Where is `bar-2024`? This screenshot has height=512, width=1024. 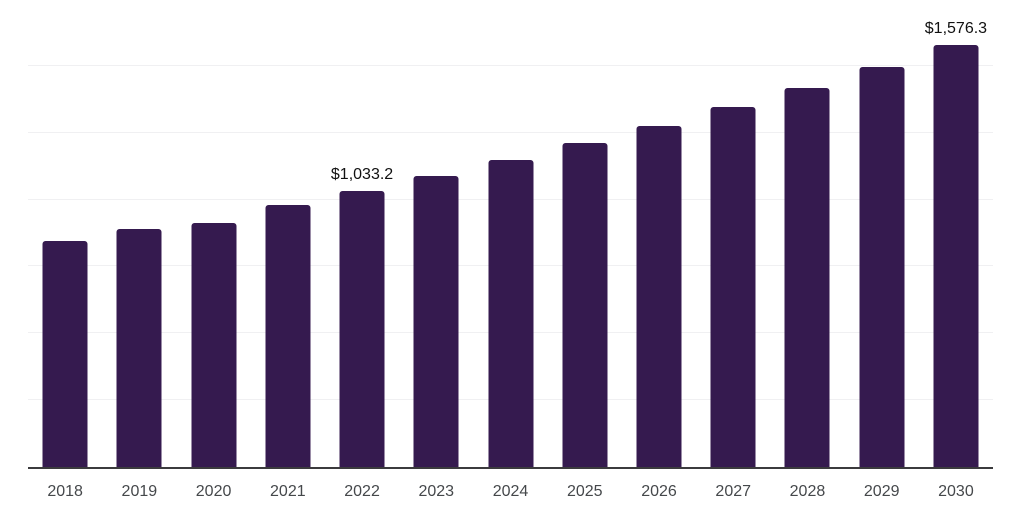
bar-2024 is located at coordinates (511, 313).